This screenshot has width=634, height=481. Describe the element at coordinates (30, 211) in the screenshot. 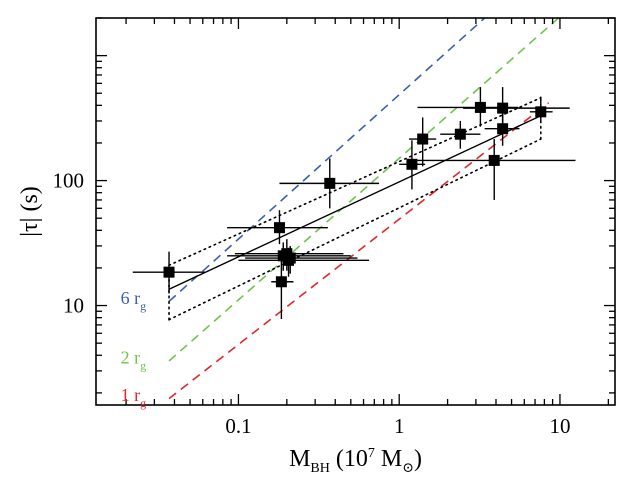

I see `y-axis-title: |τ| (s)` at that location.